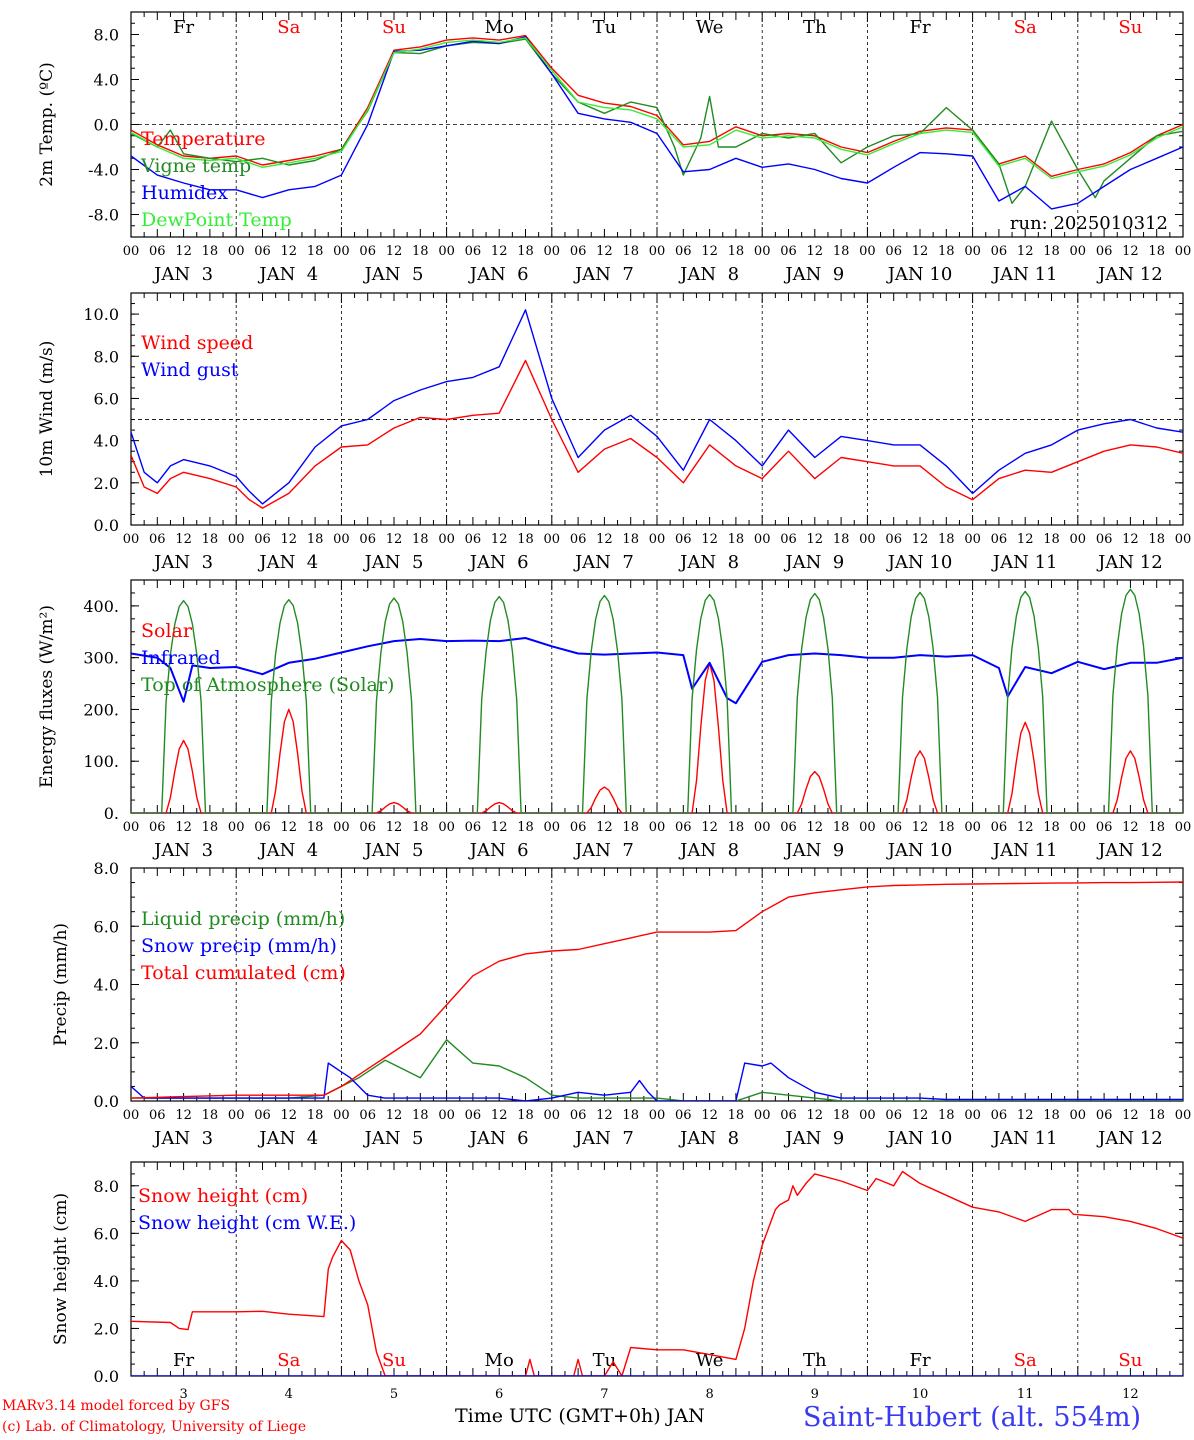  I want to click on day-name: Tu, so click(605, 1360).